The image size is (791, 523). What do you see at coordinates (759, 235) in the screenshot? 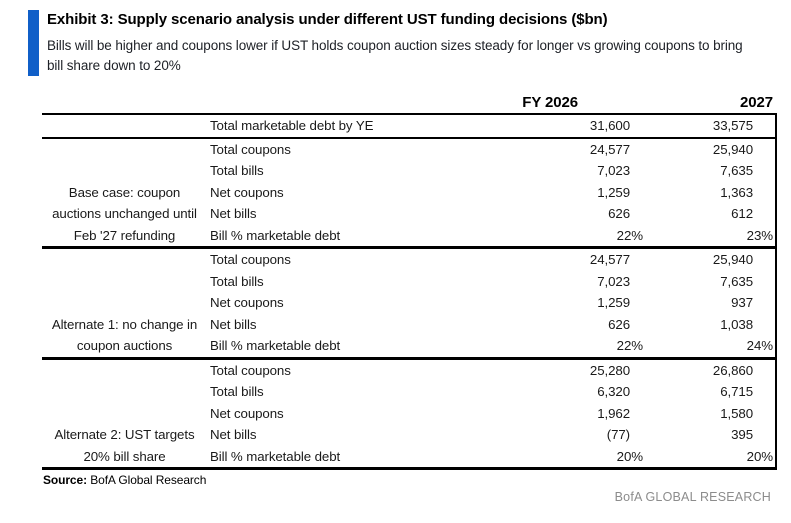
I see `value-2027: 23%` at bounding box center [759, 235].